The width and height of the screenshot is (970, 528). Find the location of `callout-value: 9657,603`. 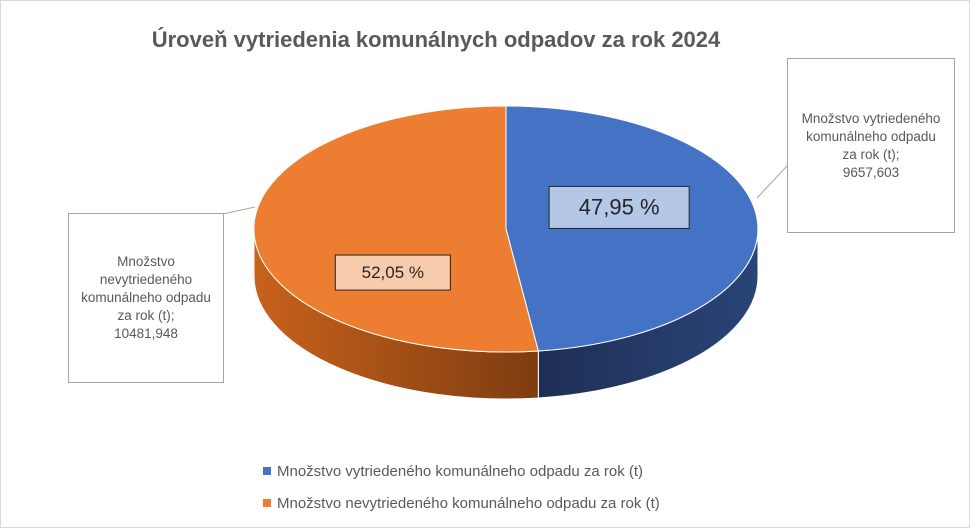

callout-value: 9657,603 is located at coordinates (871, 172).